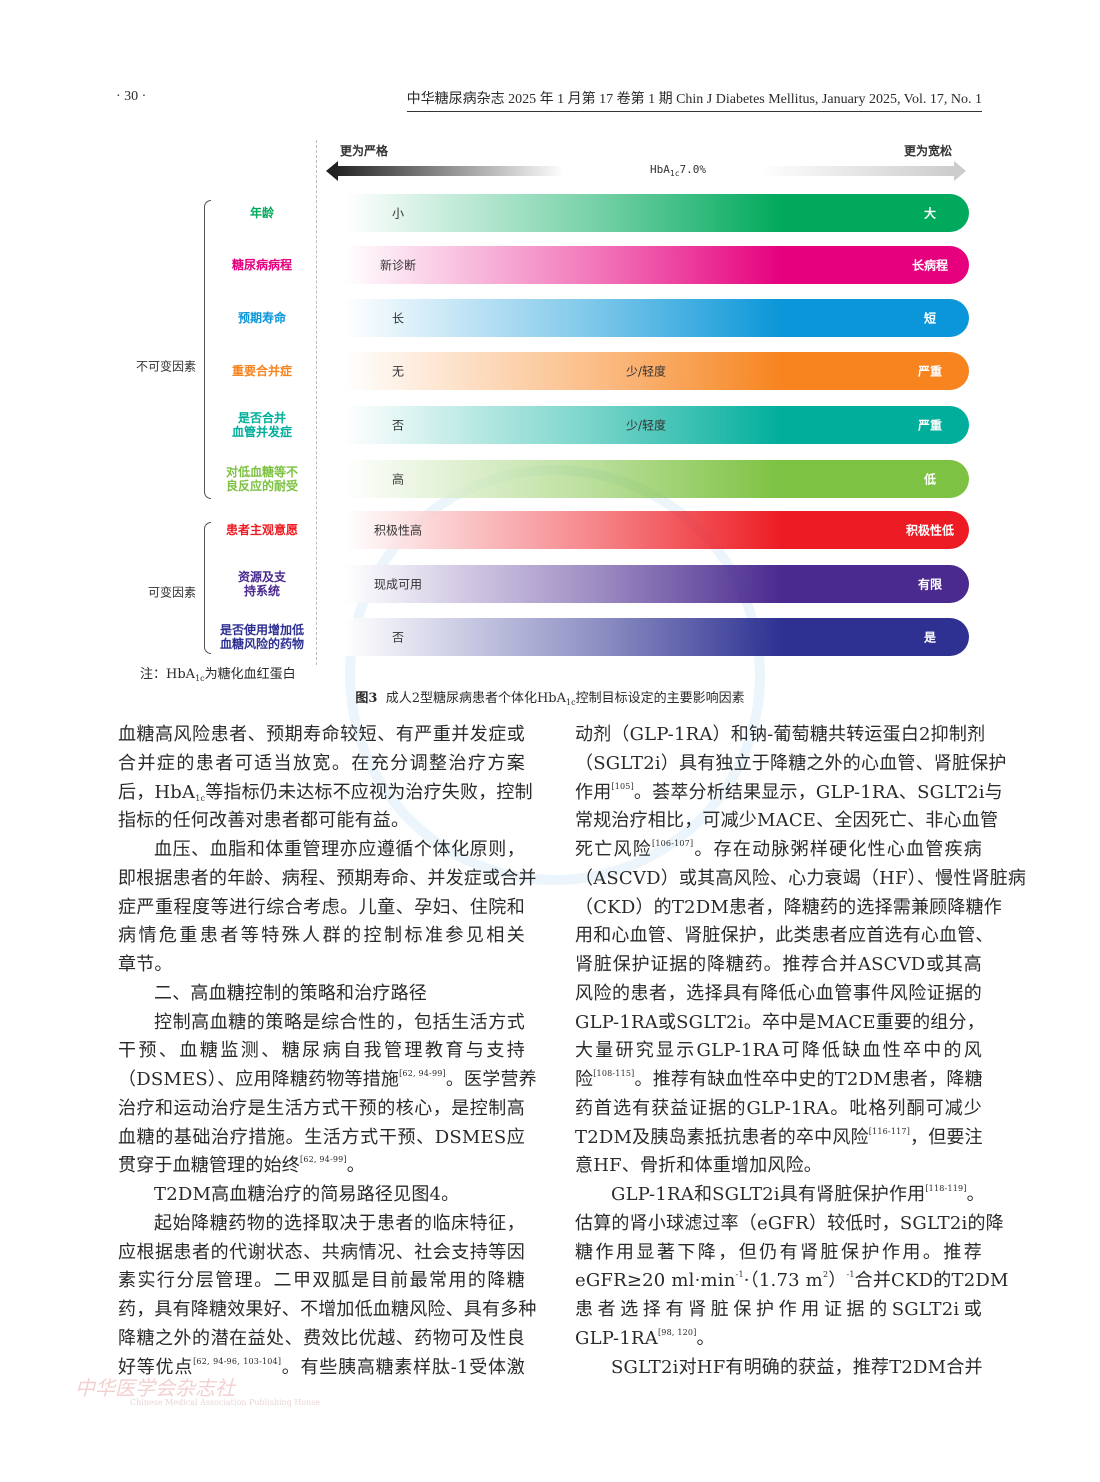 Image resolution: width=1100 pixels, height=1482 pixels. What do you see at coordinates (778, 1050) in the screenshot?
I see `text-line: 大量研究显示GLP-1RA可降低缺血性卒中的风` at bounding box center [778, 1050].